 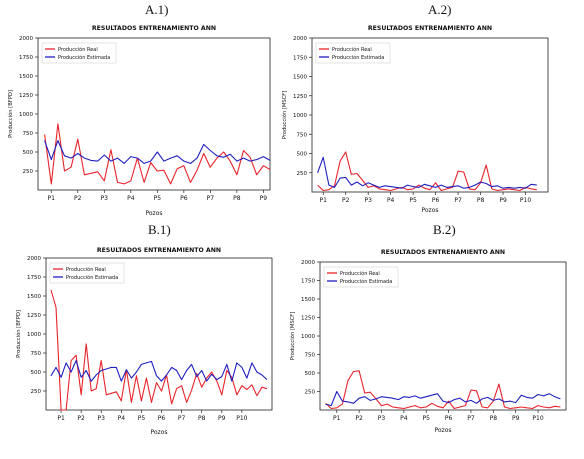 What do you see at coordinates (440, 9) in the screenshot?
I see `panel-label-a2: A.2)` at bounding box center [440, 9].